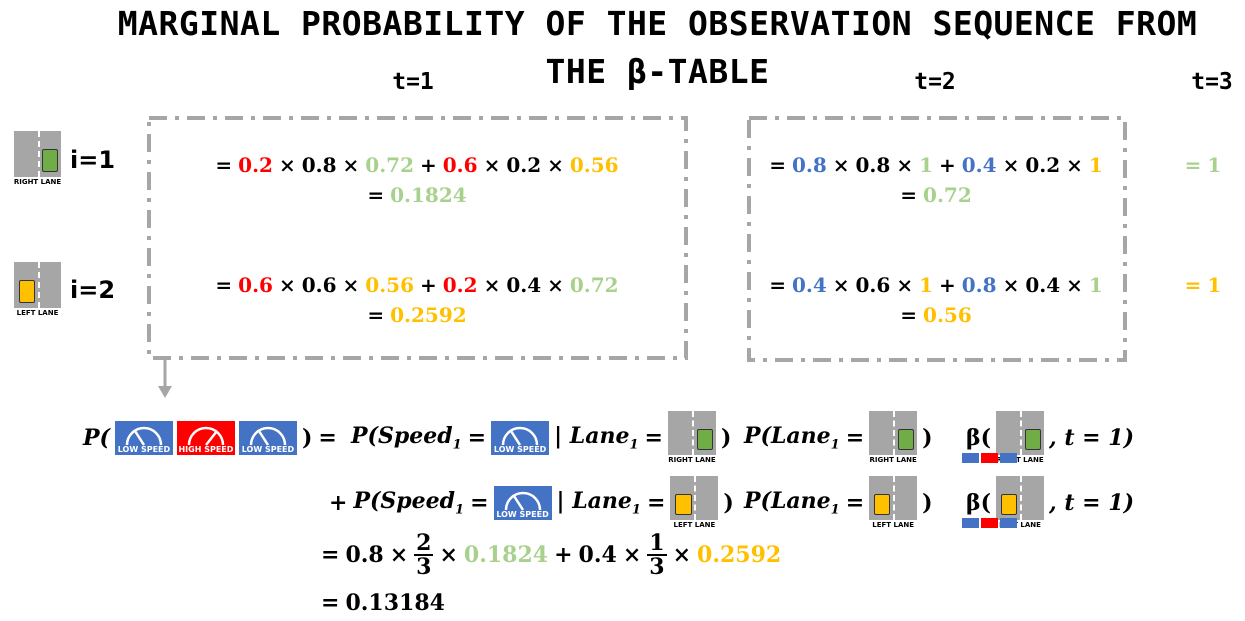 Image resolution: width=1245 pixels, height=621 pixels. I want to click on numerator: 1, so click(657, 543).